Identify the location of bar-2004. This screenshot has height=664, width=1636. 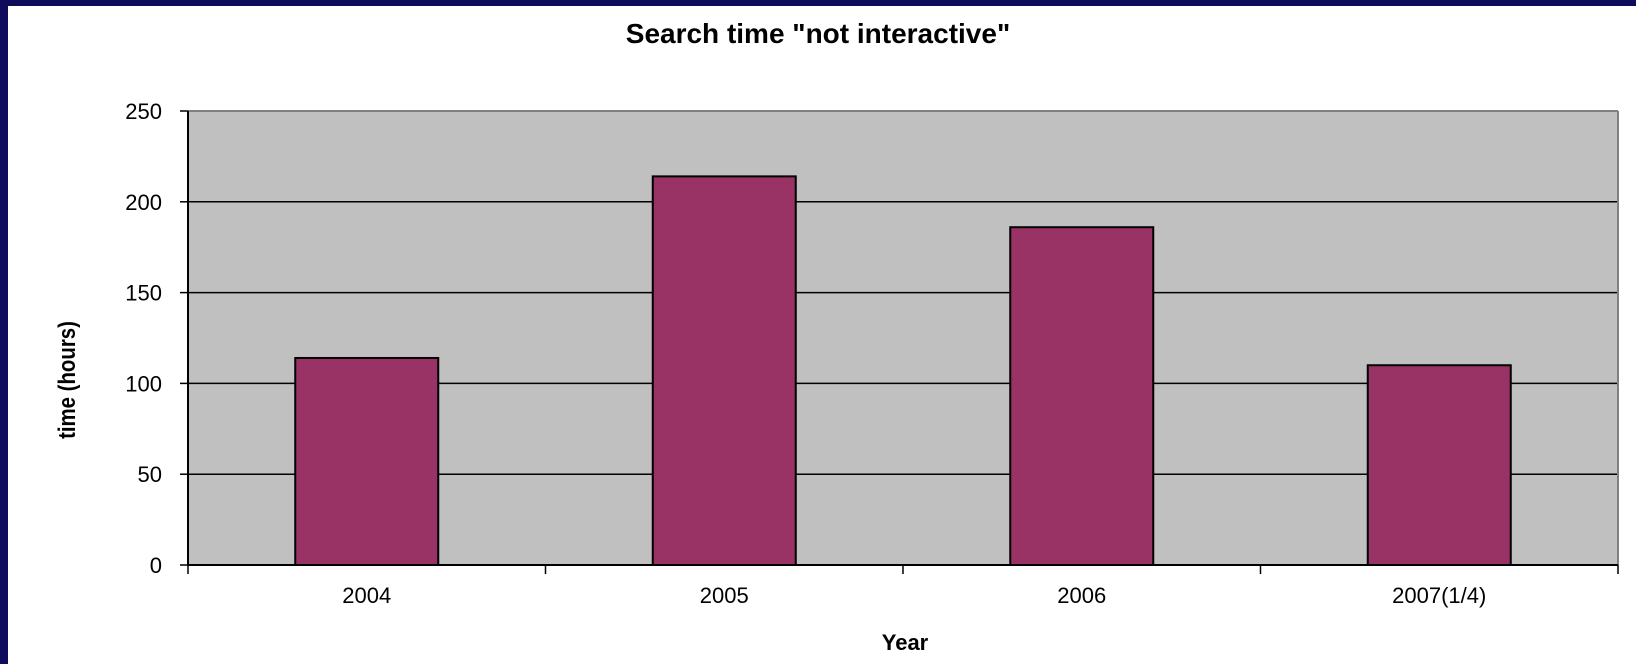
(367, 461).